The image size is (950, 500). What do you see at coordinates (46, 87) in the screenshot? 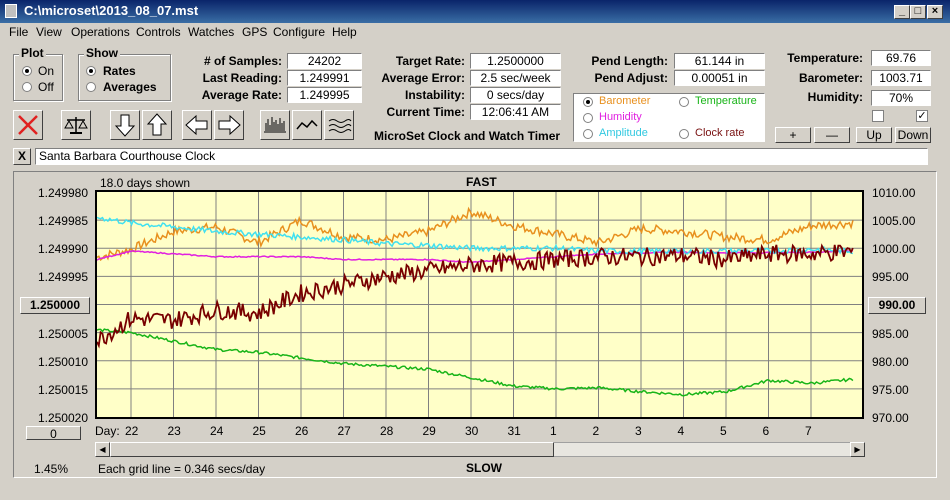
I see `plot-off-label: Off` at bounding box center [46, 87].